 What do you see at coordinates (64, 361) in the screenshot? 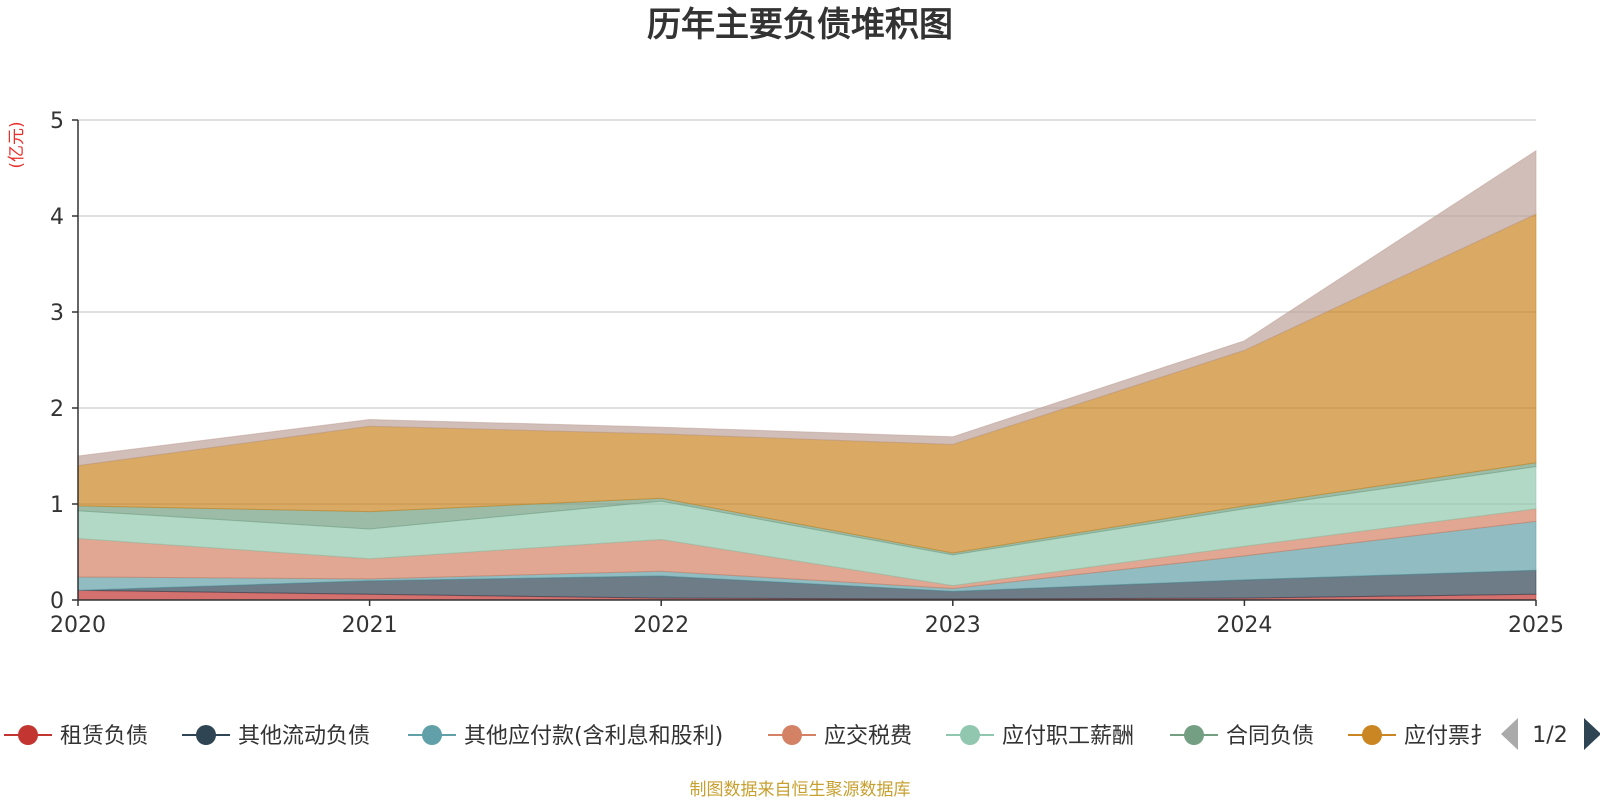
I see `y-axis-ticks: 0 1 2 3 4 5` at bounding box center [64, 361].